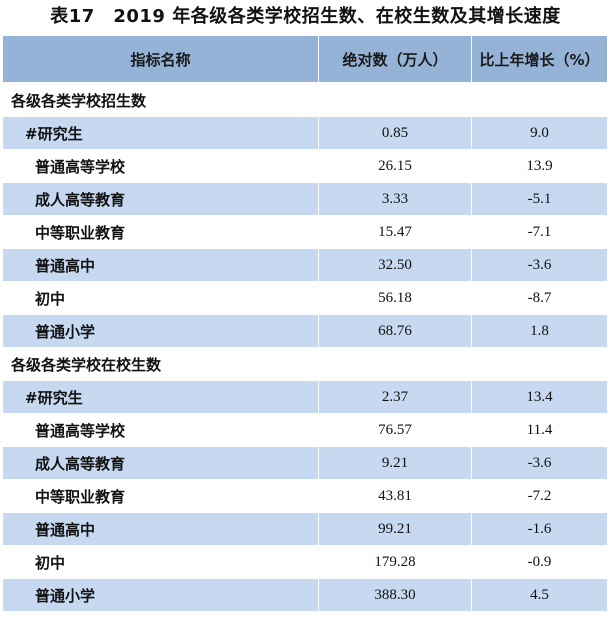 The height and width of the screenshot is (621, 611). Describe the element at coordinates (539, 166) in the screenshot. I see `row-growth: 13.9` at that location.